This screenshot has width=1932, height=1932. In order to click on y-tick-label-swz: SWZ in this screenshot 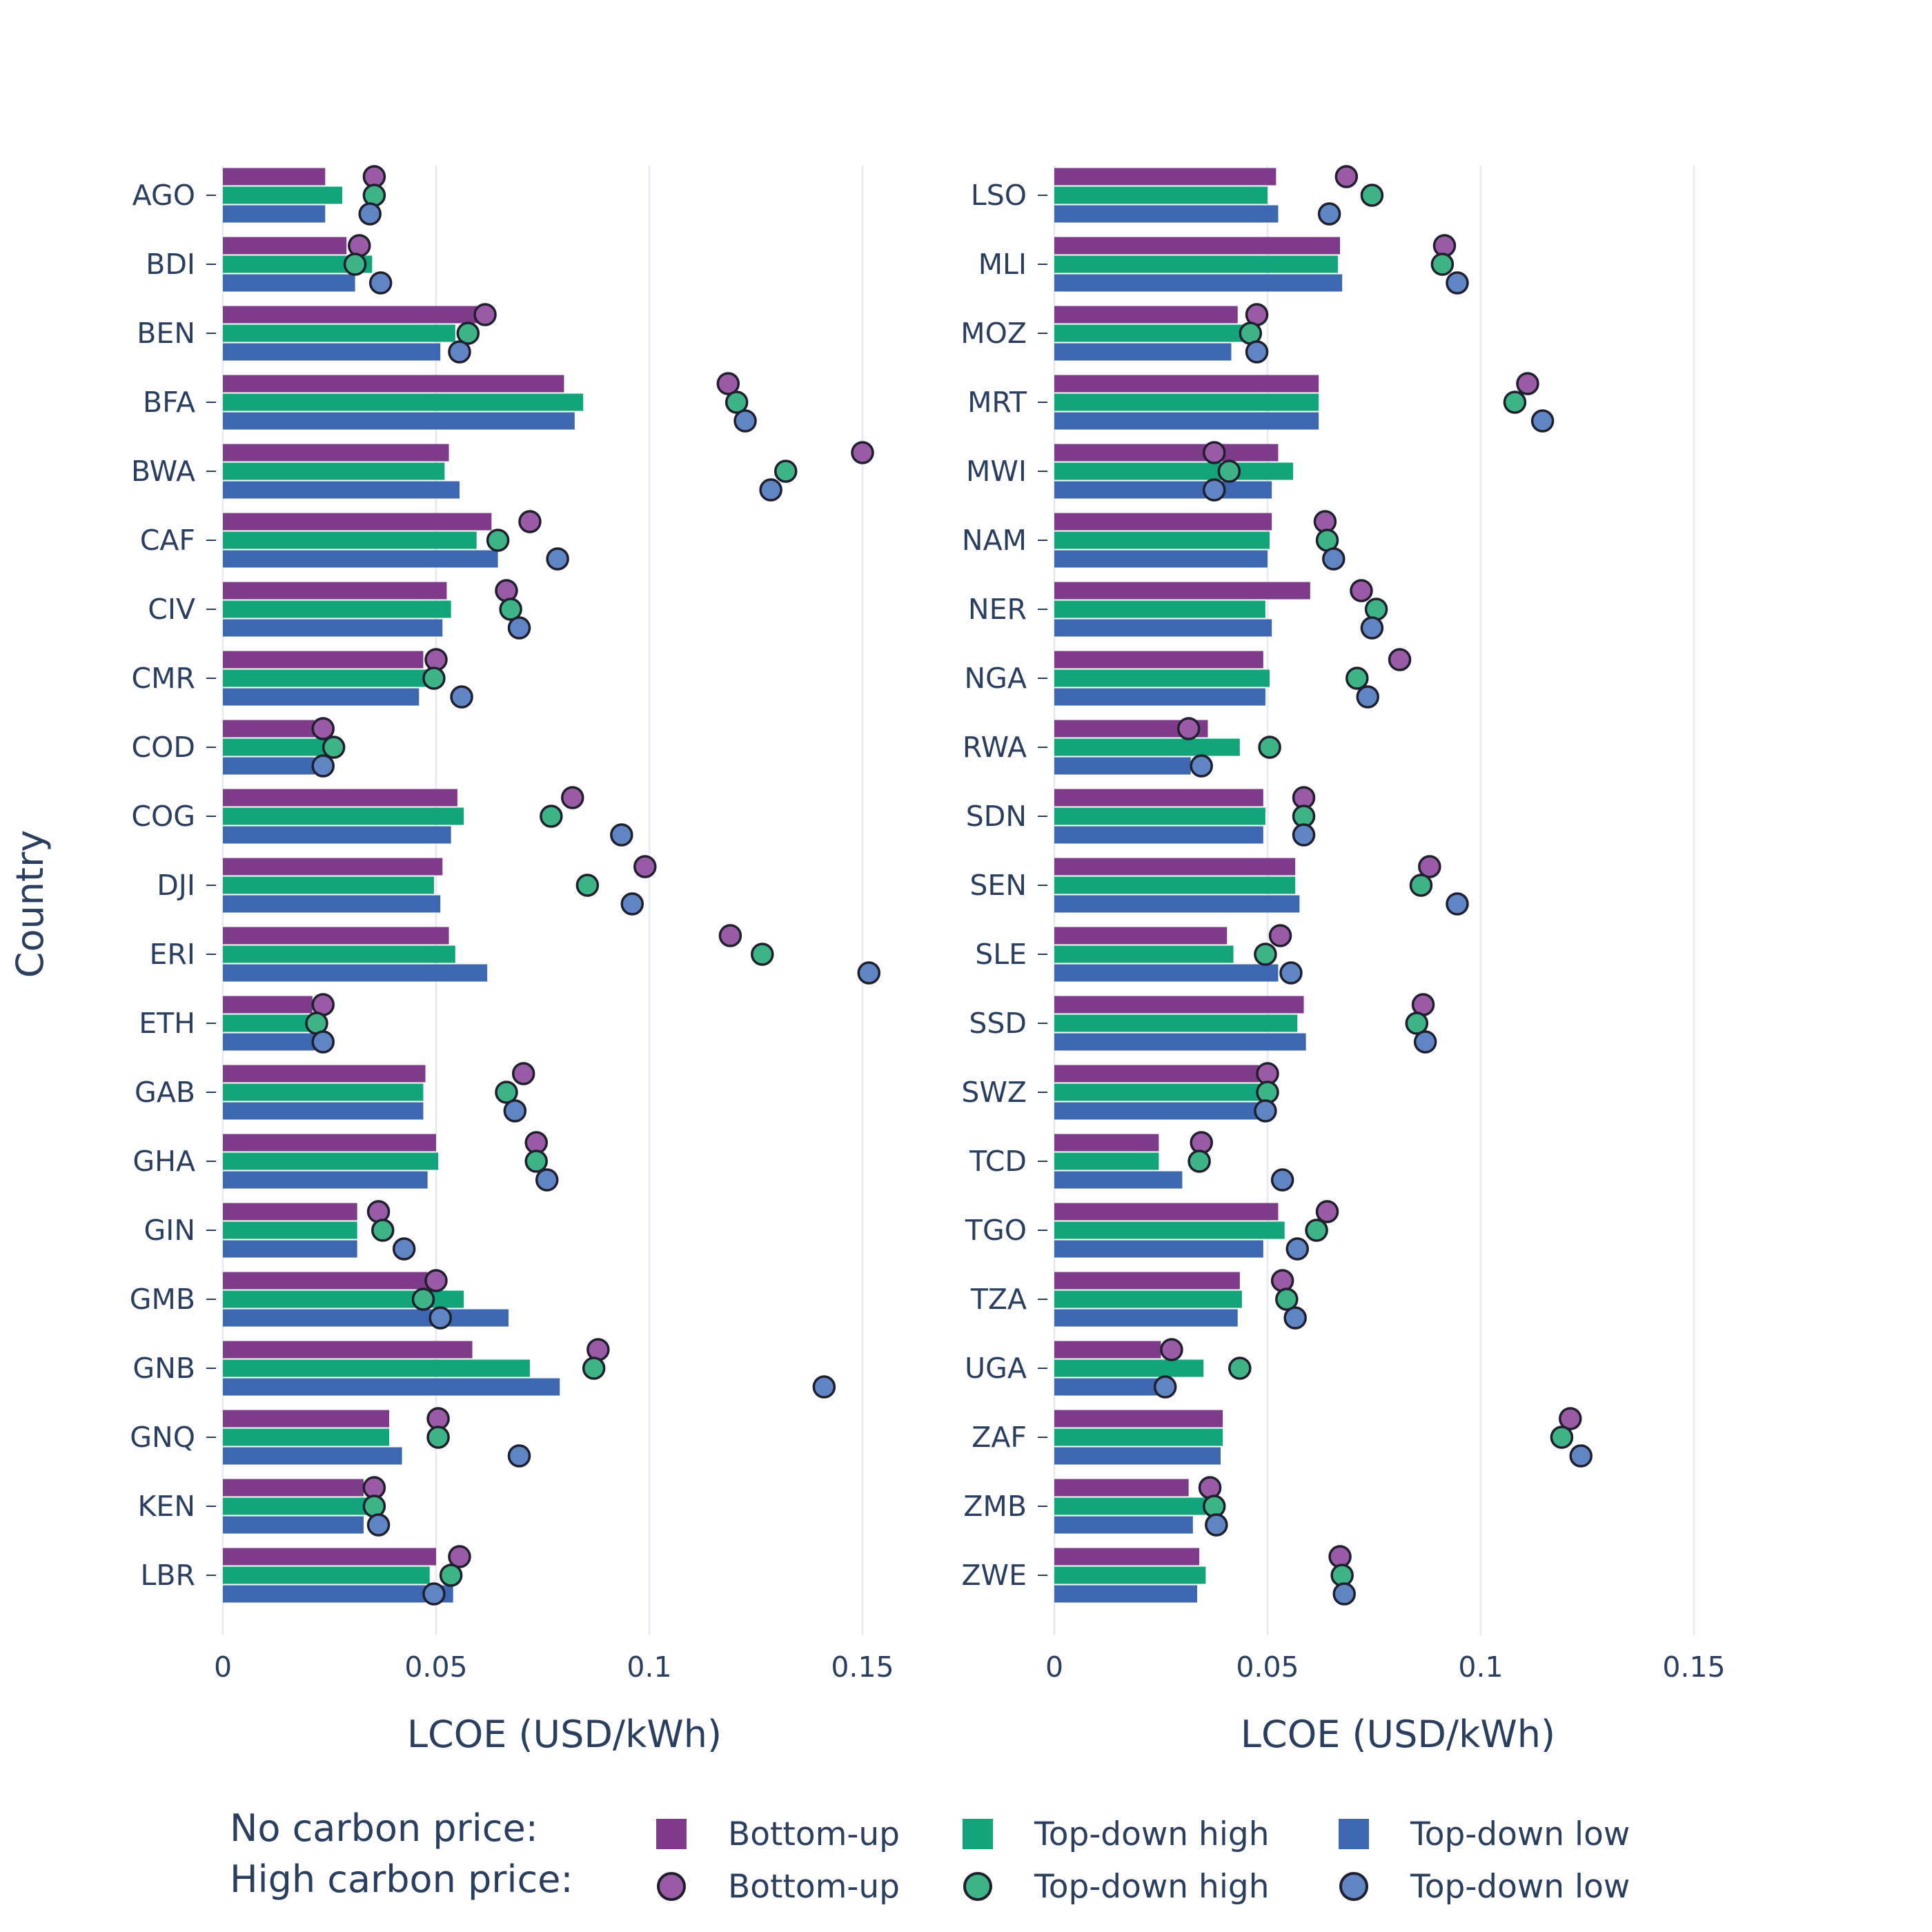, I will do `click(994, 1092)`.